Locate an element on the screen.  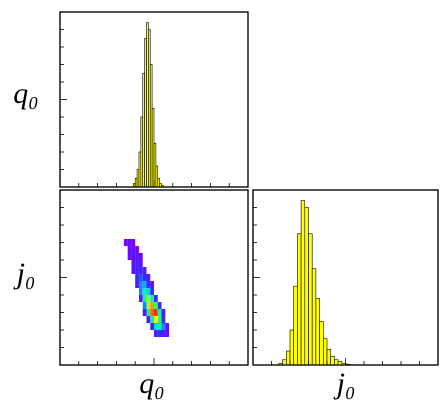
row-label: j₀ is located at coordinates (24, 273).